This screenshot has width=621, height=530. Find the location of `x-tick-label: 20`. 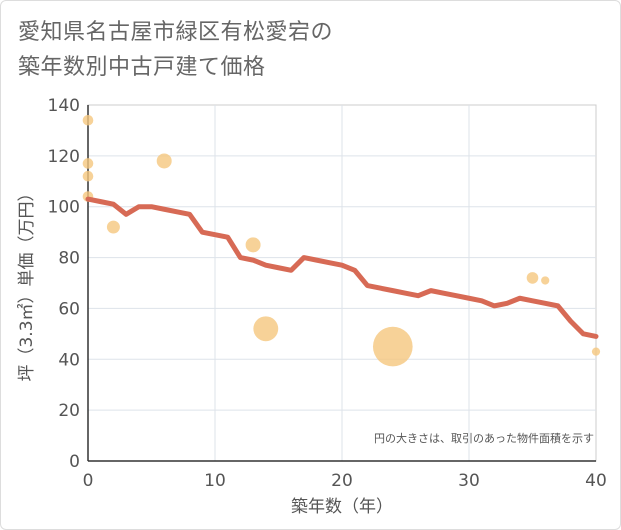

x-tick-label: 20 is located at coordinates (342, 481).